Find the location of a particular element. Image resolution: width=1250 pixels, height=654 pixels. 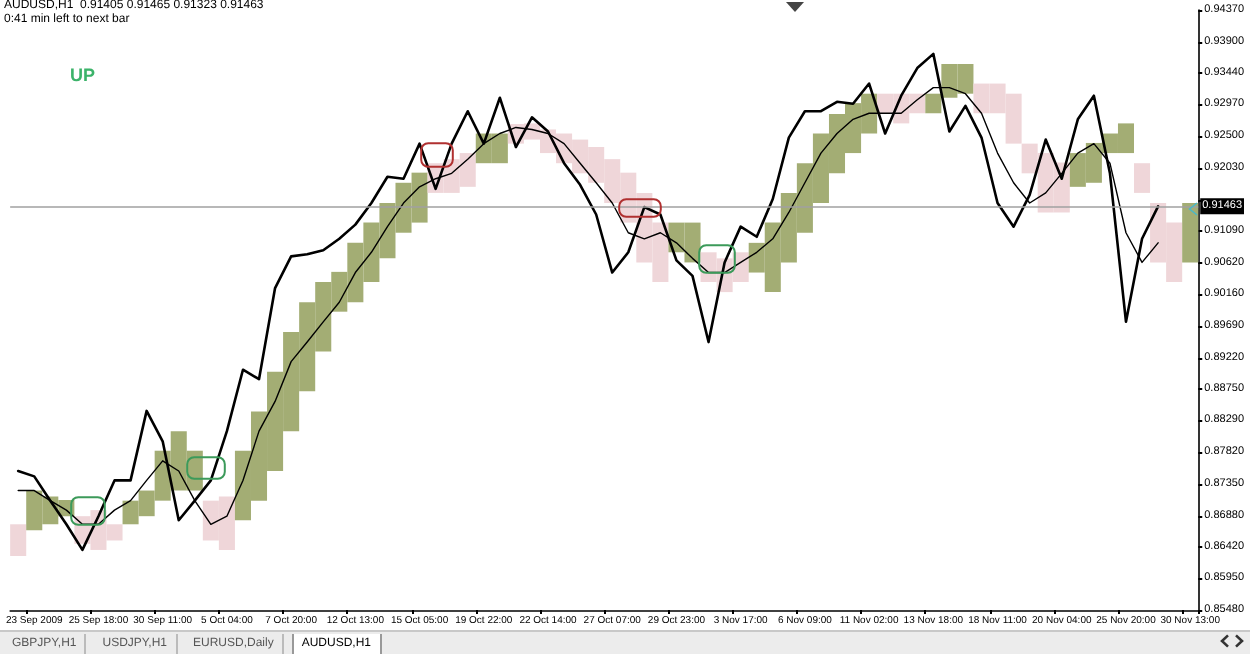

annotation: UP is located at coordinates (83, 75).